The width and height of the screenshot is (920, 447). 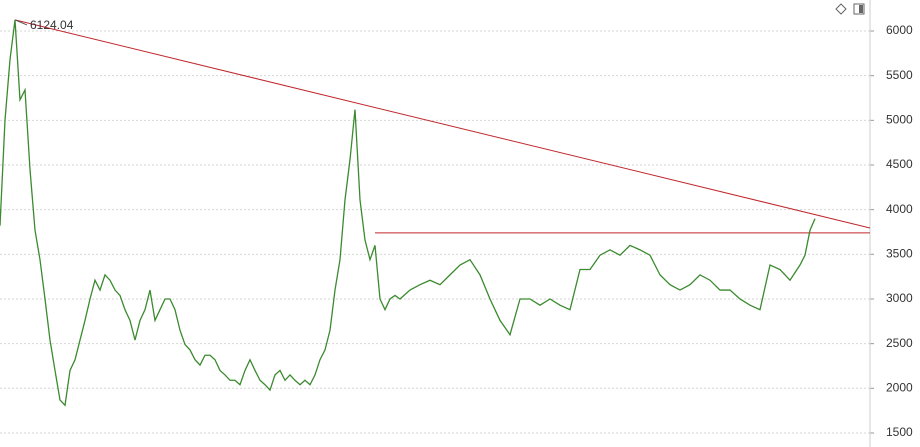 What do you see at coordinates (899, 30) in the screenshot?
I see `y-tick-label: 6000` at bounding box center [899, 30].